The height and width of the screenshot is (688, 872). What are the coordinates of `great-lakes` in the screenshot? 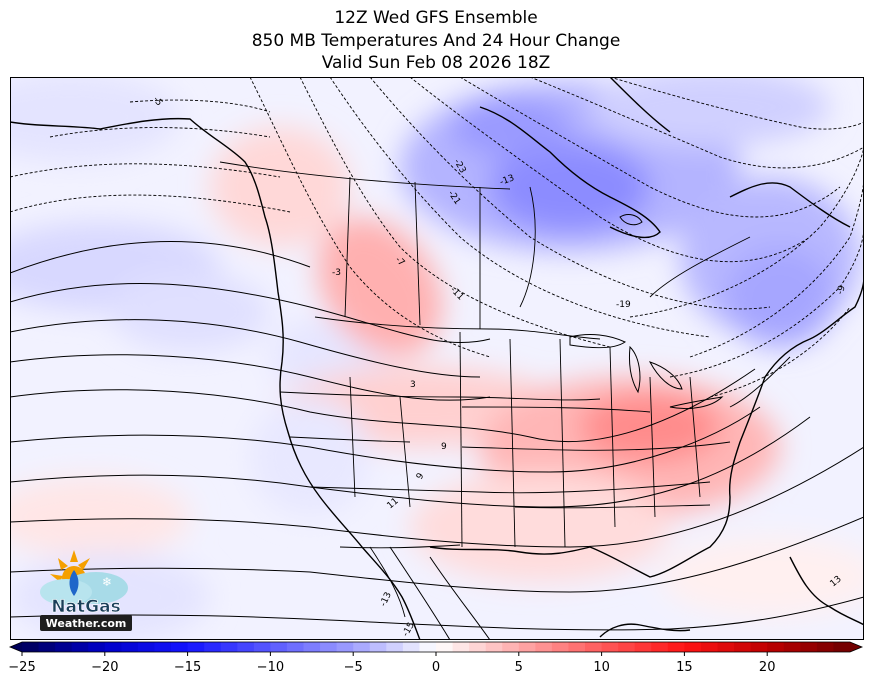 It's located at (646, 312).